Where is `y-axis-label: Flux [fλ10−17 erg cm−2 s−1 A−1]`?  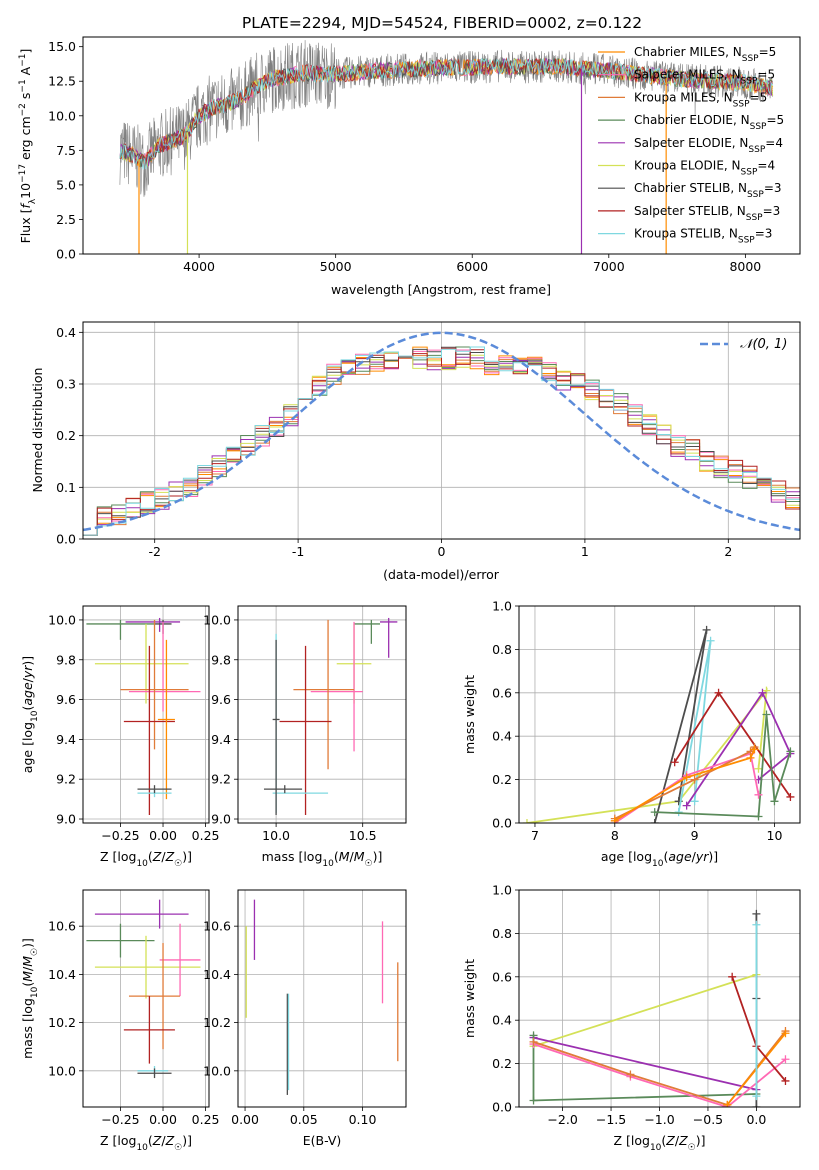 y-axis-label: Flux [fλ10−17 erg cm−2 s−1 A−1] is located at coordinates (28, 146).